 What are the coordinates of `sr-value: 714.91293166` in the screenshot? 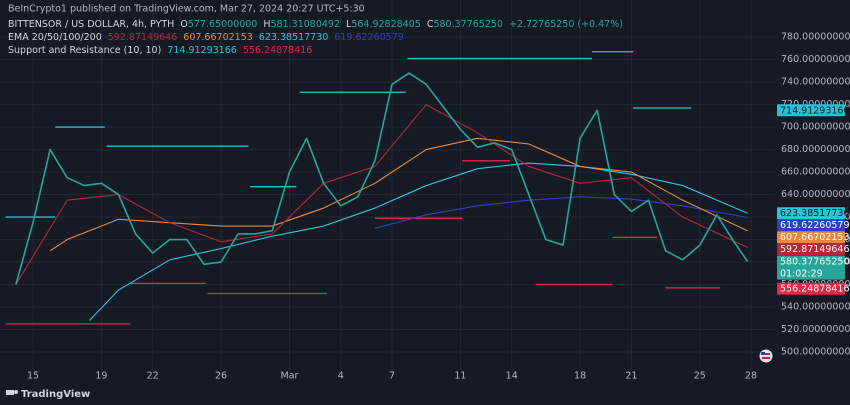 It's located at (202, 50).